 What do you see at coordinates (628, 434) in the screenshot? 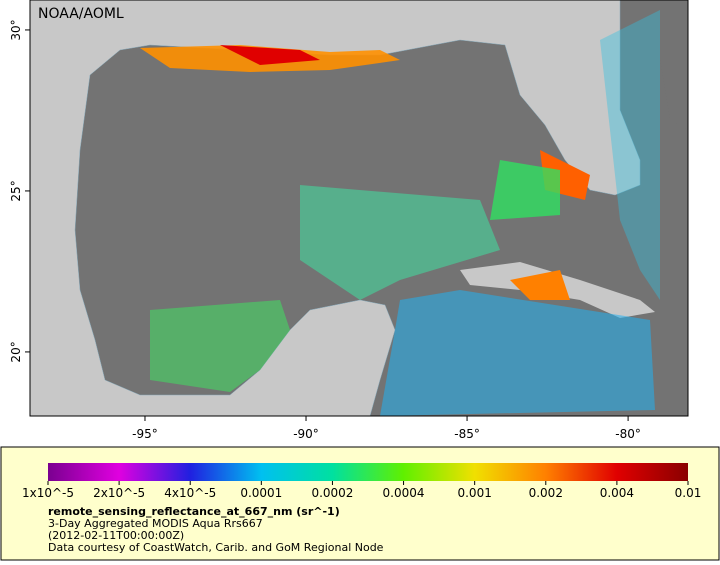
I see `x-tick-label: -80°` at bounding box center [628, 434].